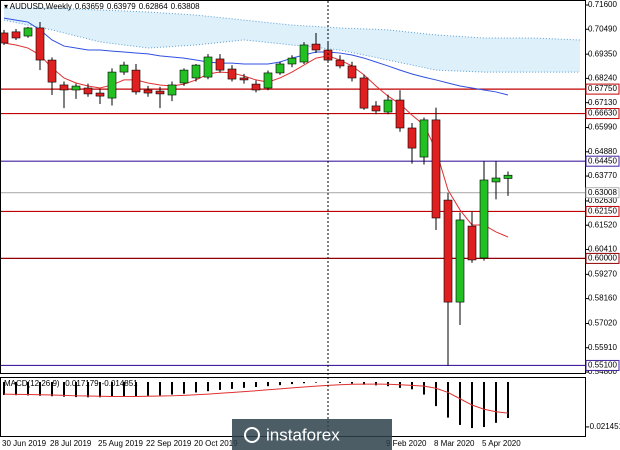 This screenshot has height=450, width=620. What do you see at coordinates (602, 371) in the screenshot?
I see `y-tick-label: 0.54800` at bounding box center [602, 371].